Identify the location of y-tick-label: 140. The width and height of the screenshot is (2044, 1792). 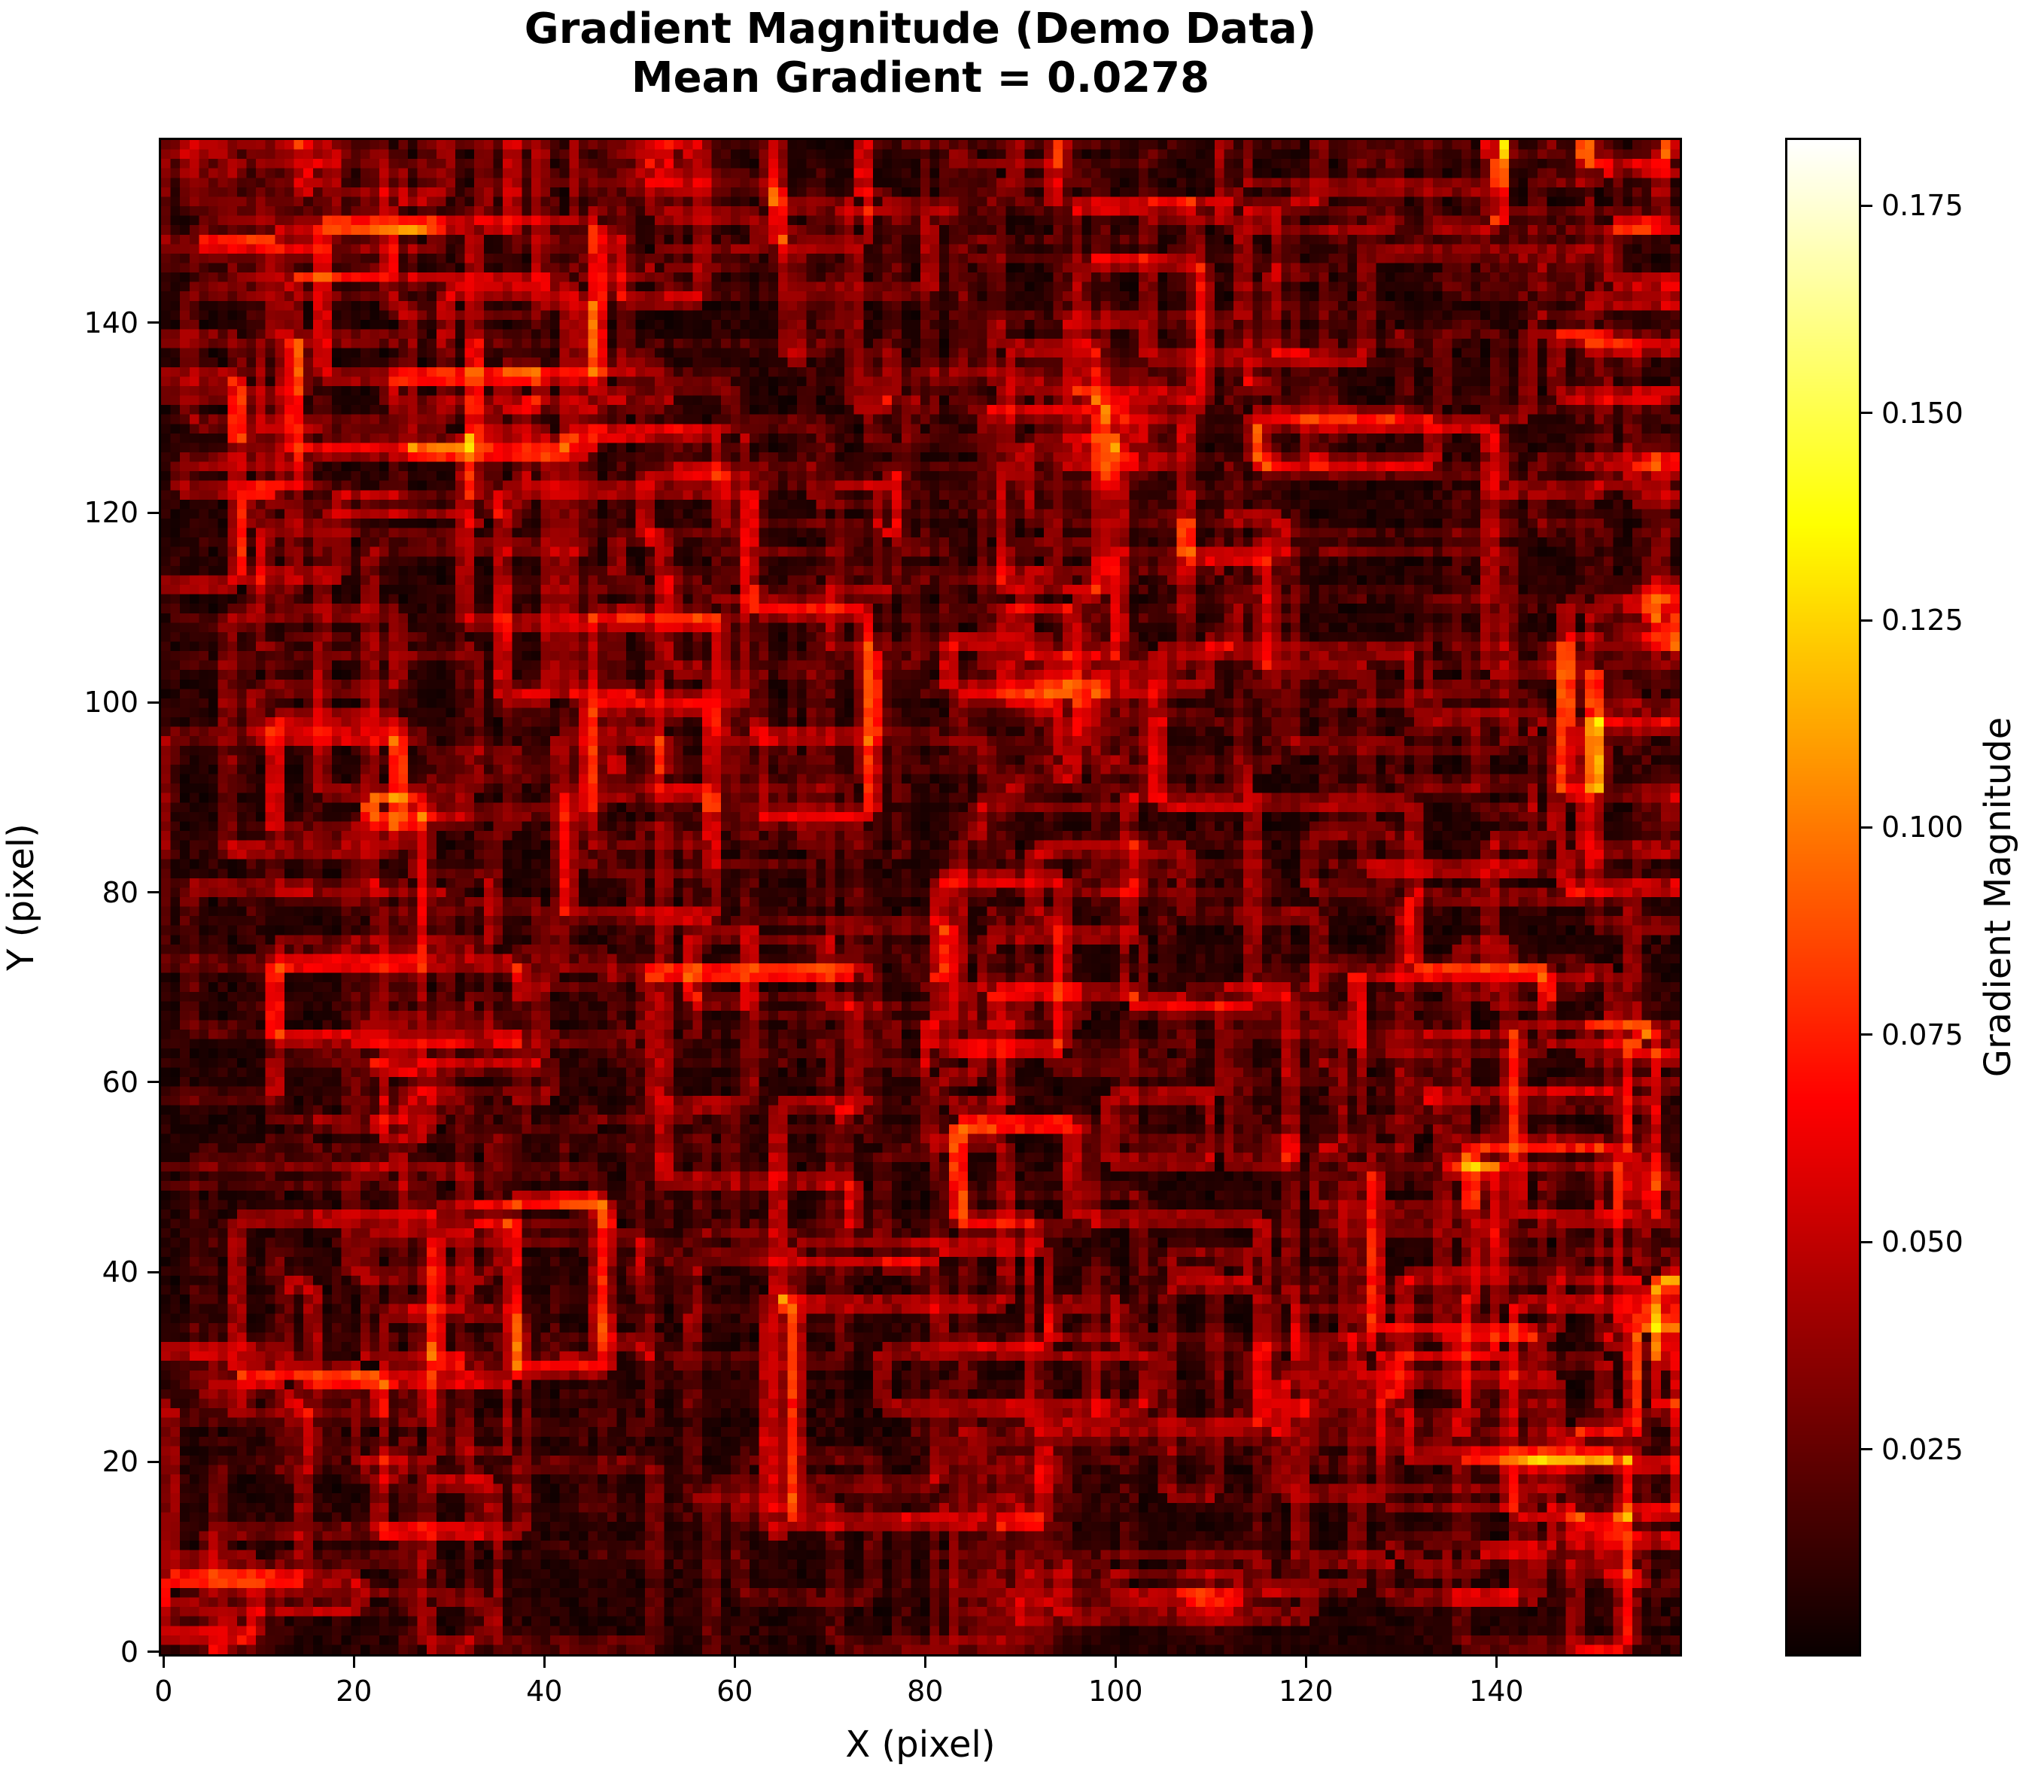
(111, 323).